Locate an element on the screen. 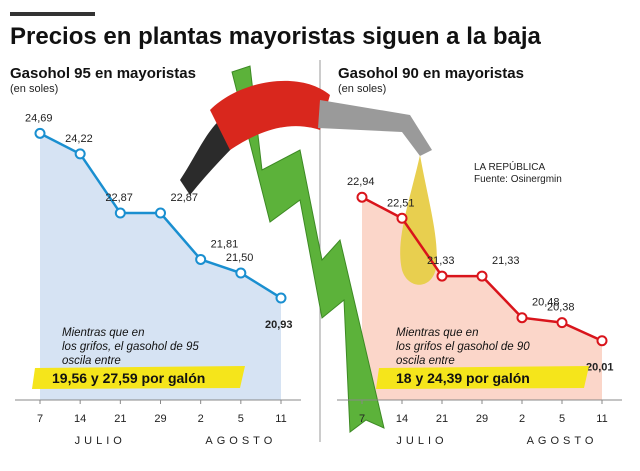  note: los grifos, el gasohol de 95 is located at coordinates (130, 347).